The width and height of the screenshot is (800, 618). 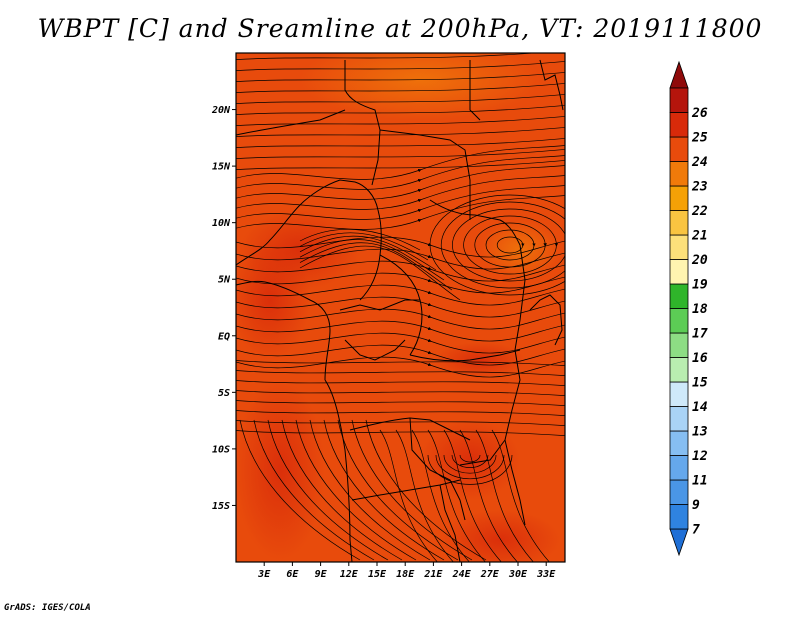 I want to click on lon-tick-label: 18E, so click(x=405, y=574).